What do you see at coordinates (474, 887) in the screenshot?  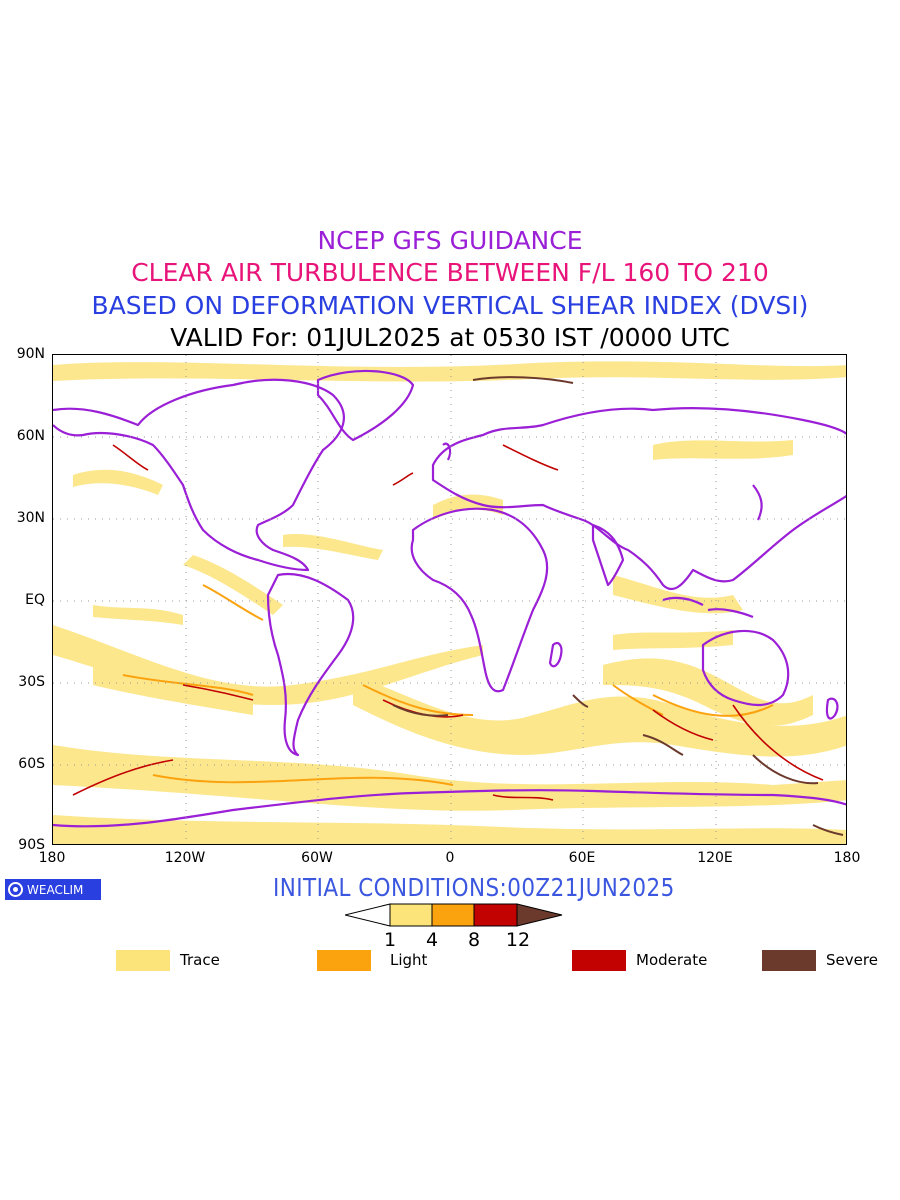 I see `initial-conditions: INITIAL CONDITIONS:00Z21JUN2025` at bounding box center [474, 887].